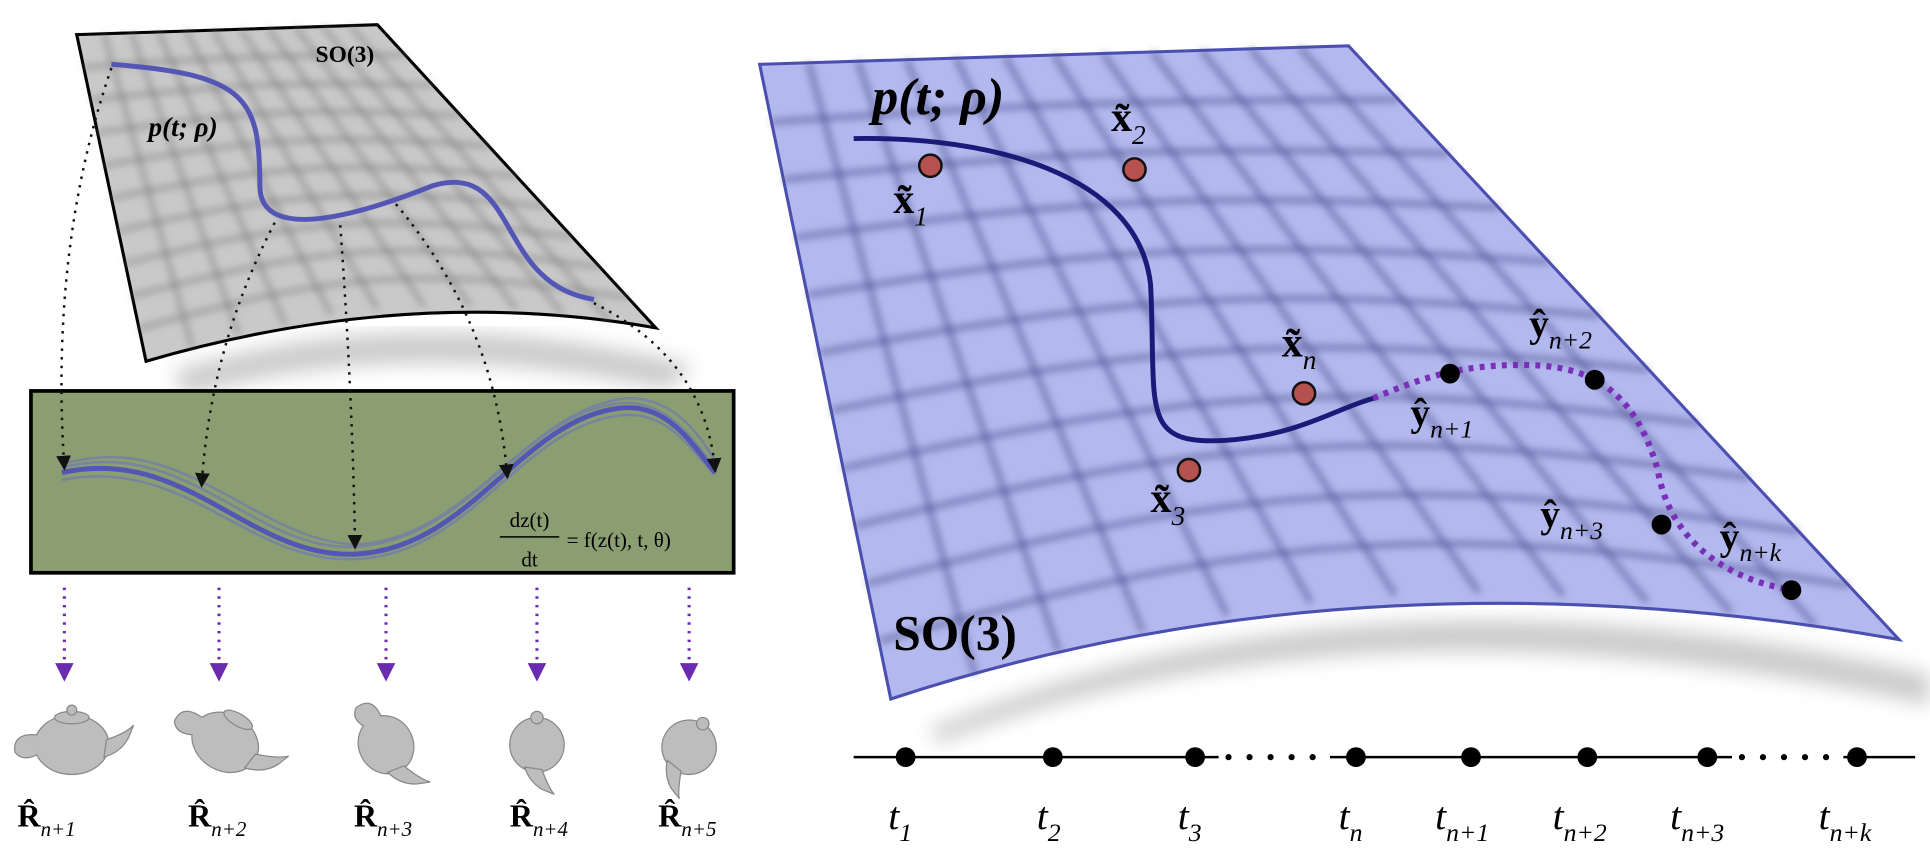 This screenshot has width=1930, height=866. What do you see at coordinates (58, 829) in the screenshot?
I see `rotation-label-sub: n+1` at bounding box center [58, 829].